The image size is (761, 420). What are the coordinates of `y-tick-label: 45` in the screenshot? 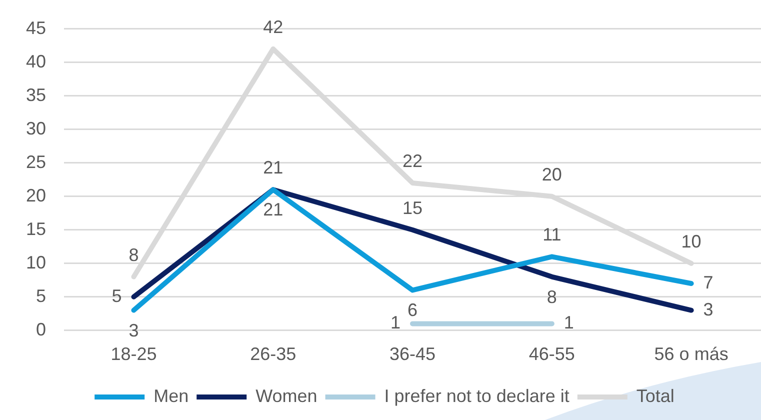 It's located at (36, 28).